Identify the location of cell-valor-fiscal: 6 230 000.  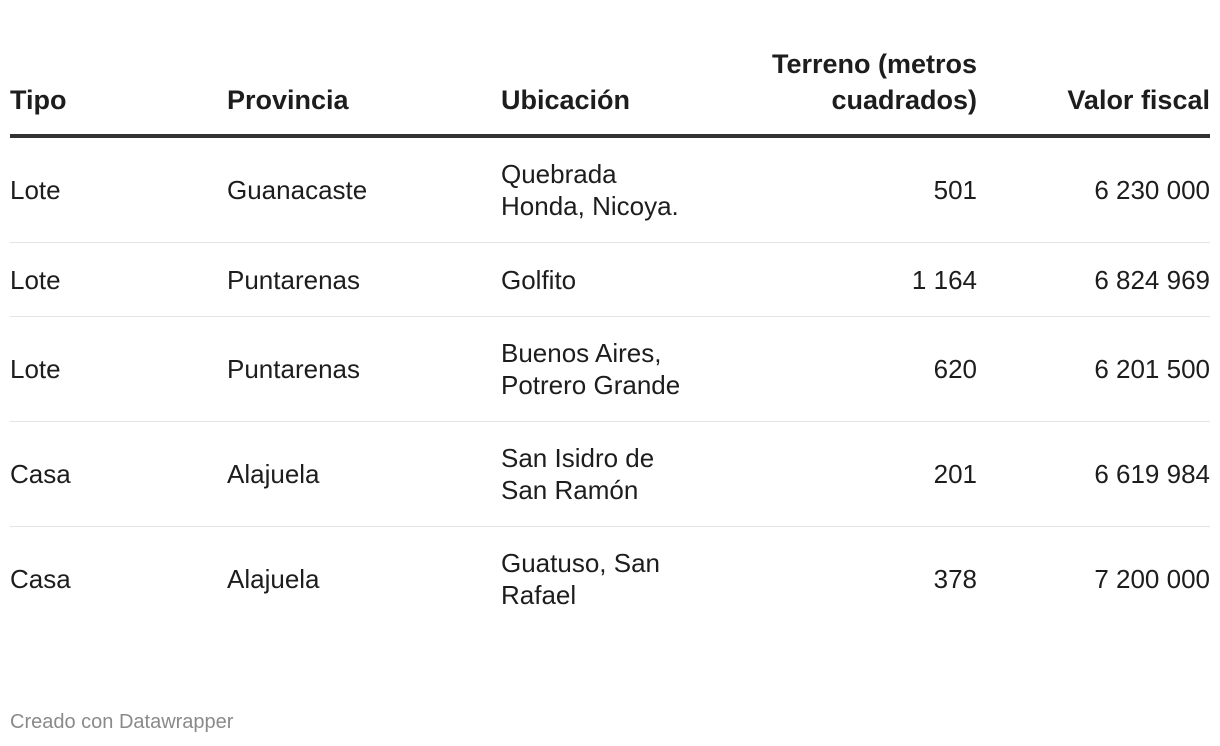
(1093, 189).